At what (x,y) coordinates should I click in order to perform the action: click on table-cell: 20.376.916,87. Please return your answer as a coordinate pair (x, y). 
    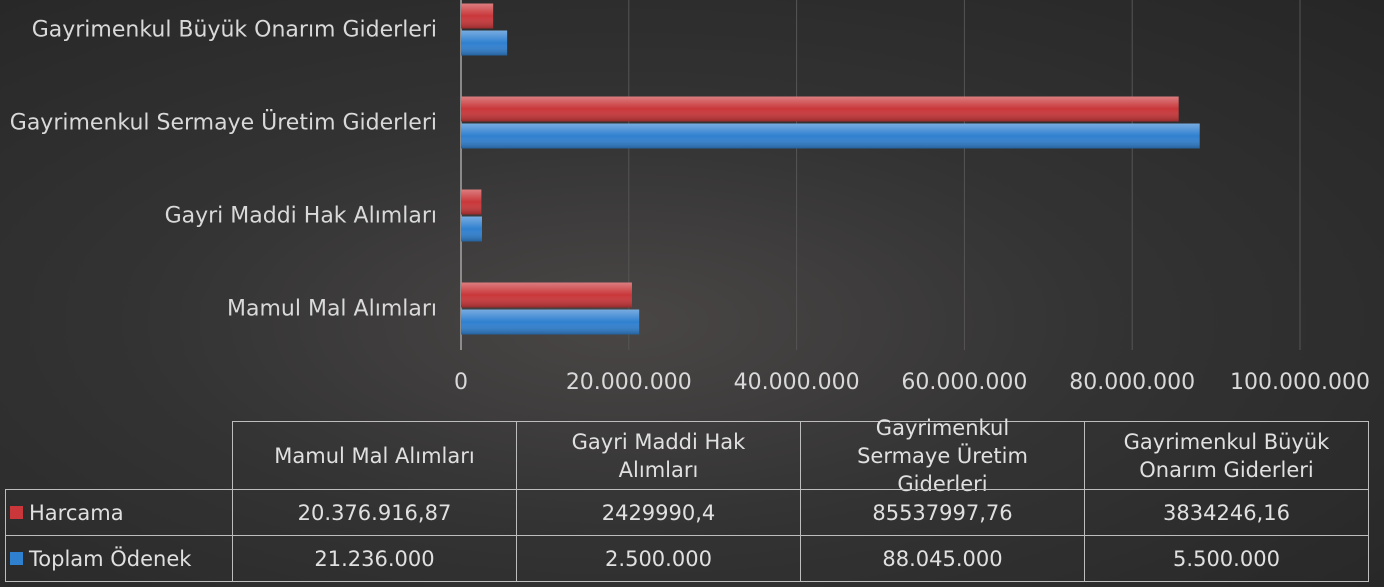
    Looking at the image, I should click on (374, 512).